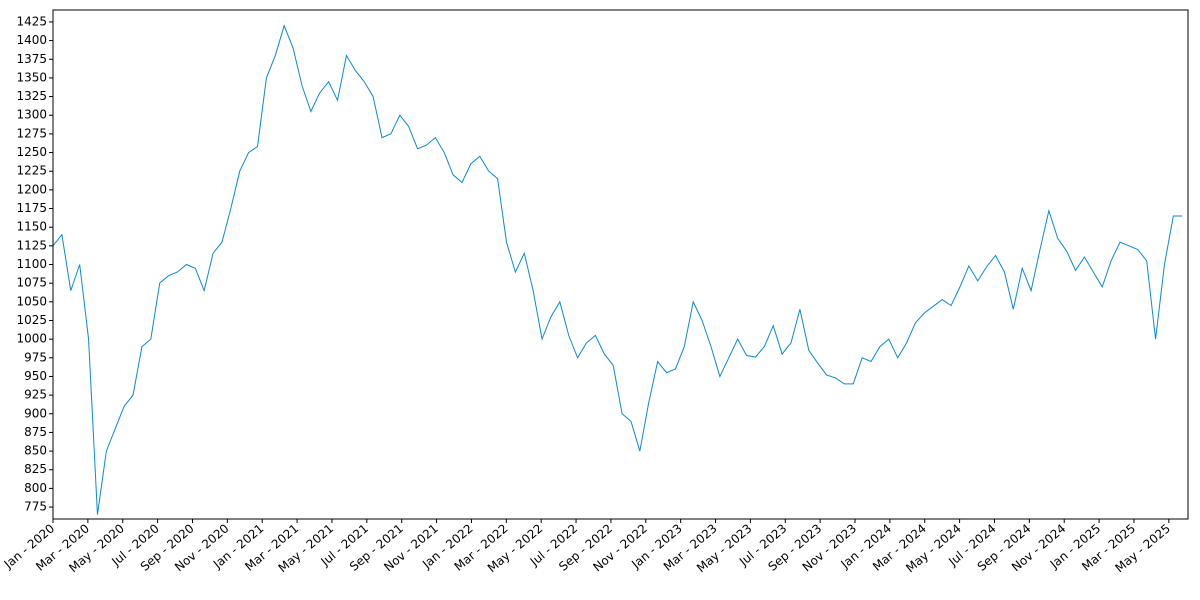  I want to click on y-tick-label: 1050, so click(31, 301).